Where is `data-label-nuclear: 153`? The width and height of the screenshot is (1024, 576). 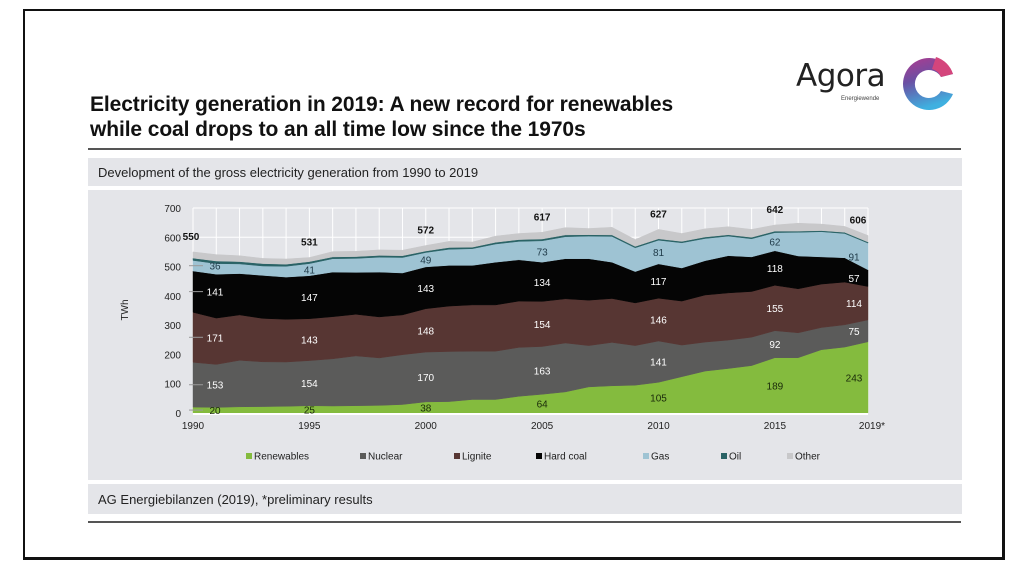
data-label-nuclear: 153 is located at coordinates (215, 386).